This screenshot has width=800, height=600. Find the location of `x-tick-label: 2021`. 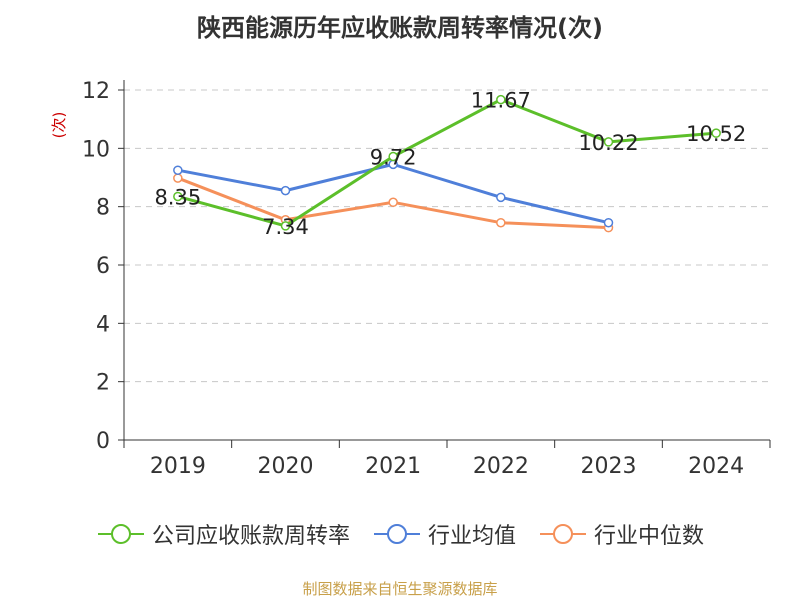

x-tick-label: 2021 is located at coordinates (393, 466).